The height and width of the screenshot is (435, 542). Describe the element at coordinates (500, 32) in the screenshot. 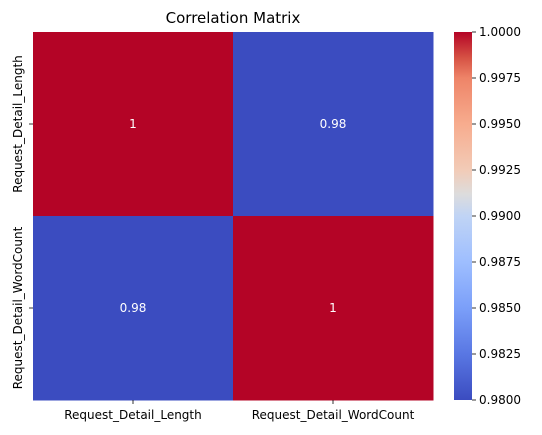

I see `colorbar-tick-label: 1.0000` at that location.